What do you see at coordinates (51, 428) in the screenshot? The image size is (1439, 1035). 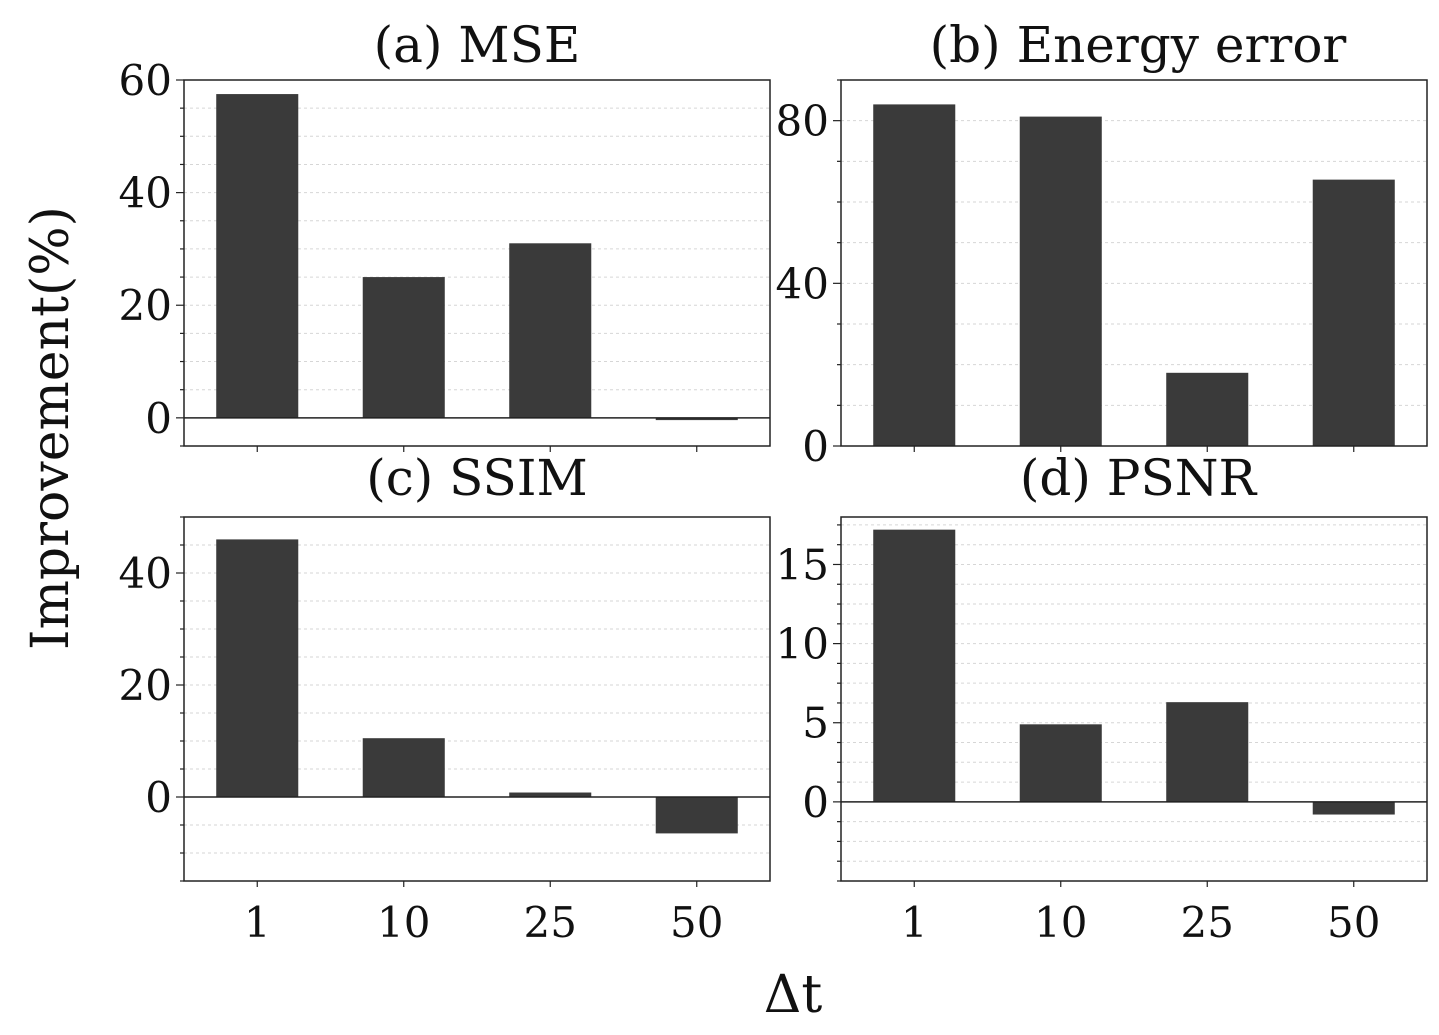 I see `y-axis-label: Improvement(%)` at bounding box center [51, 428].